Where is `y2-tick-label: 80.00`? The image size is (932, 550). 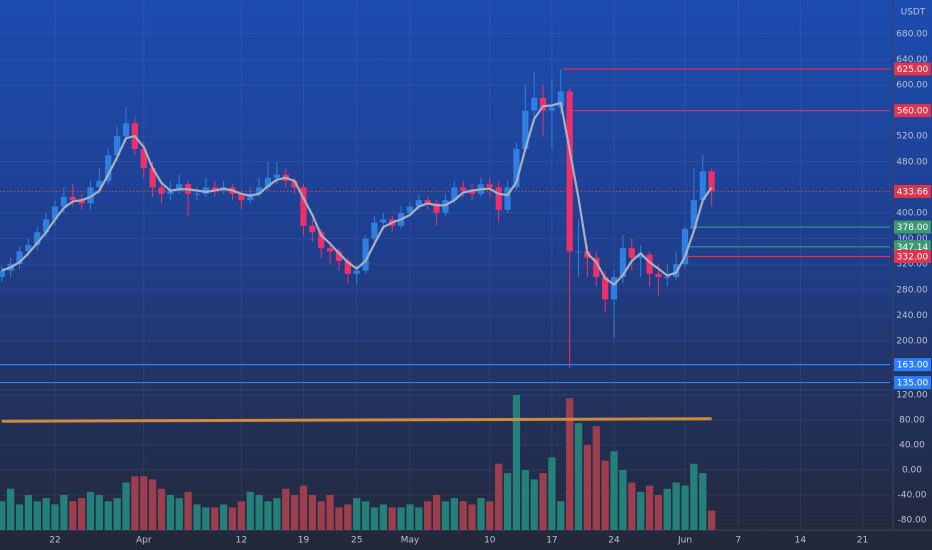
y2-tick-label: 80.00 is located at coordinates (912, 421).